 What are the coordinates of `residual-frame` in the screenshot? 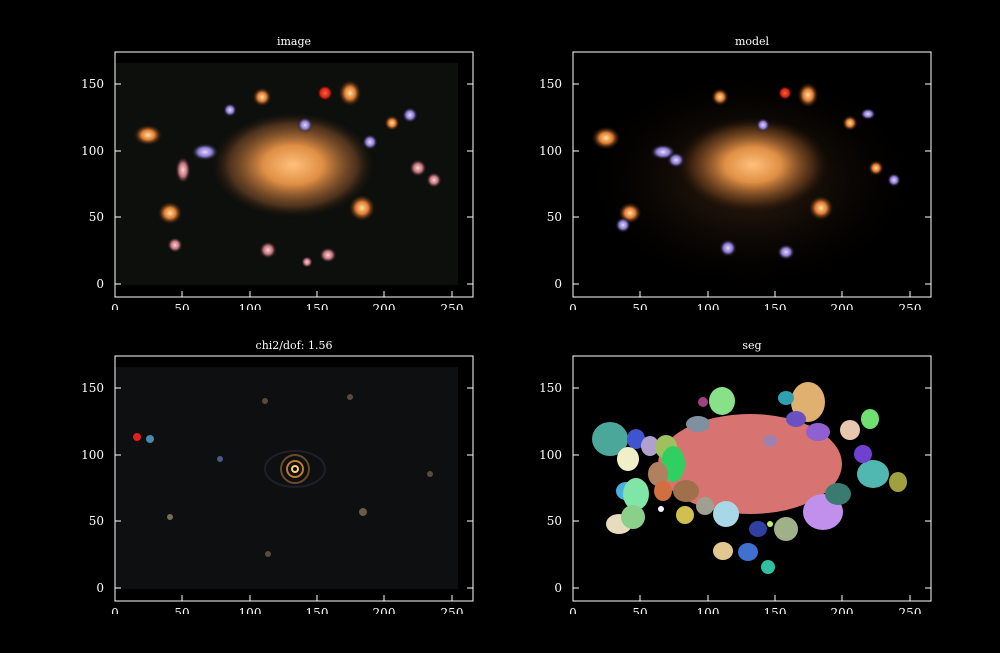 It's located at (294, 478).